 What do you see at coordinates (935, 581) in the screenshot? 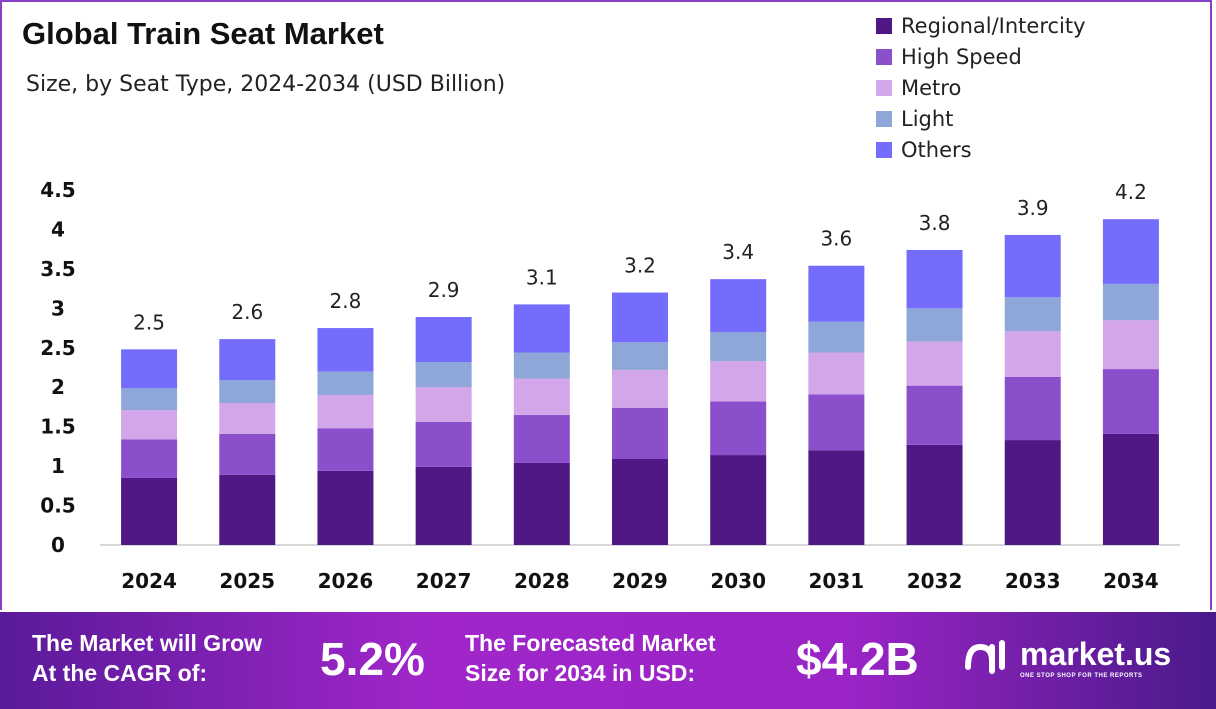
I see `x-tick-label: 2032` at bounding box center [935, 581].